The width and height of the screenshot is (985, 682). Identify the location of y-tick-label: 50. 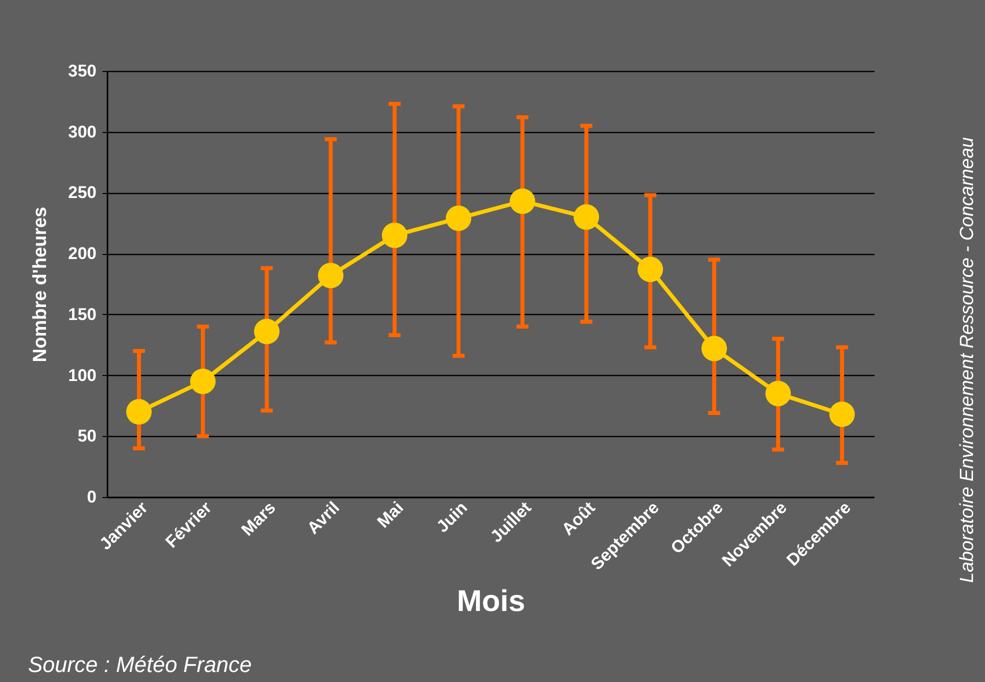
(87, 436).